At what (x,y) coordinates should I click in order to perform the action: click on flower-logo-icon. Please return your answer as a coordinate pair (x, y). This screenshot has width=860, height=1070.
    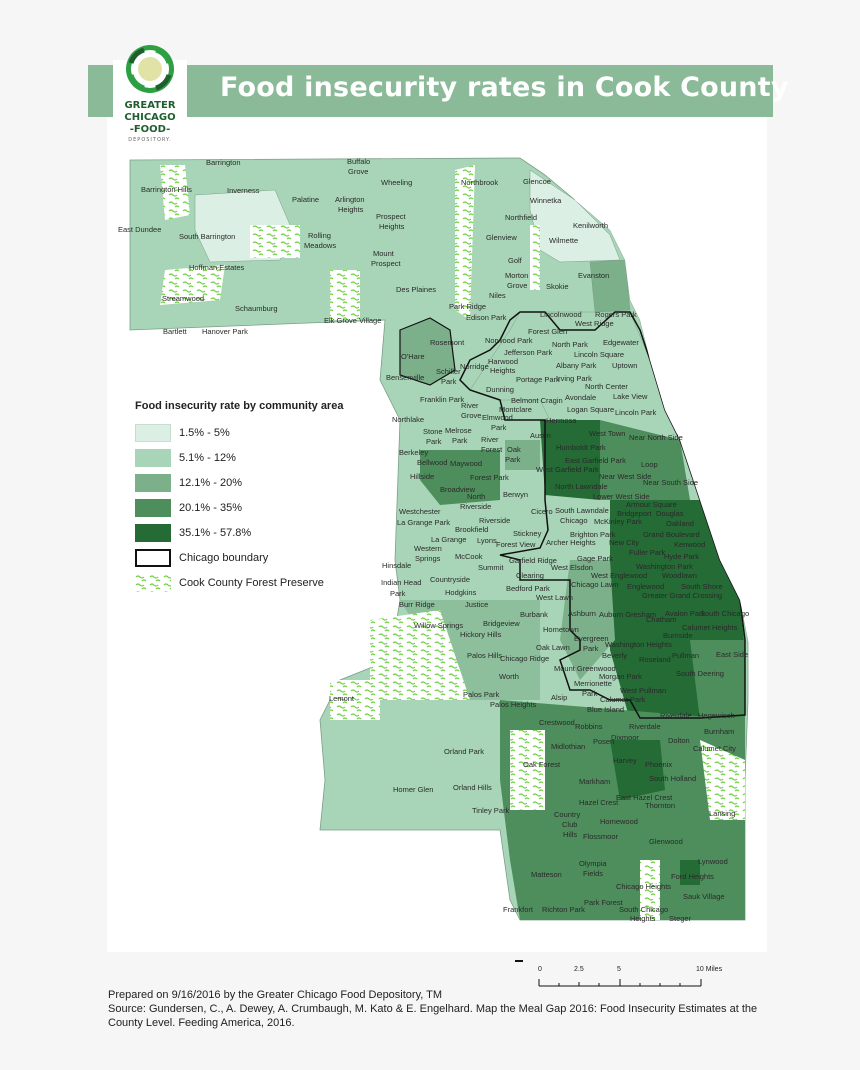
    Looking at the image, I should click on (150, 69).